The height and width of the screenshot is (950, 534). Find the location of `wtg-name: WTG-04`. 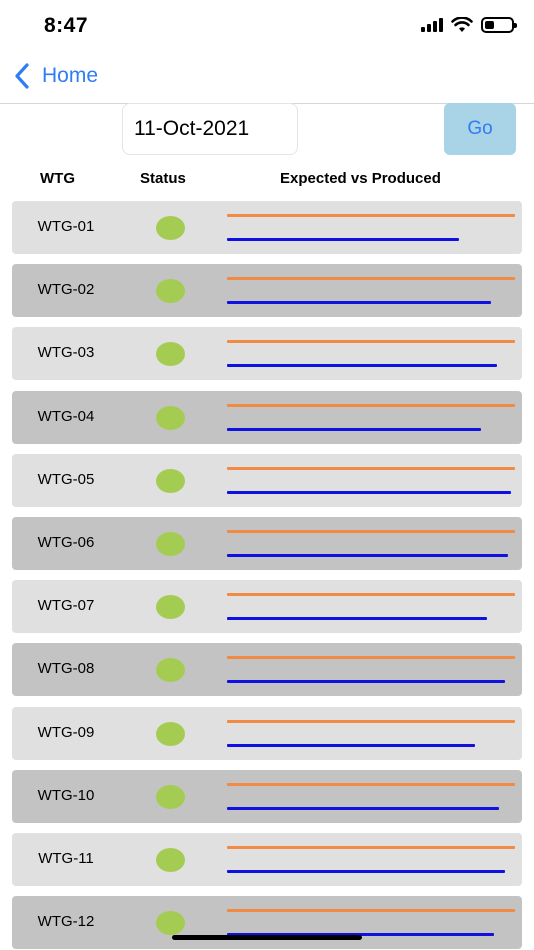

wtg-name: WTG-04 is located at coordinates (66, 416).